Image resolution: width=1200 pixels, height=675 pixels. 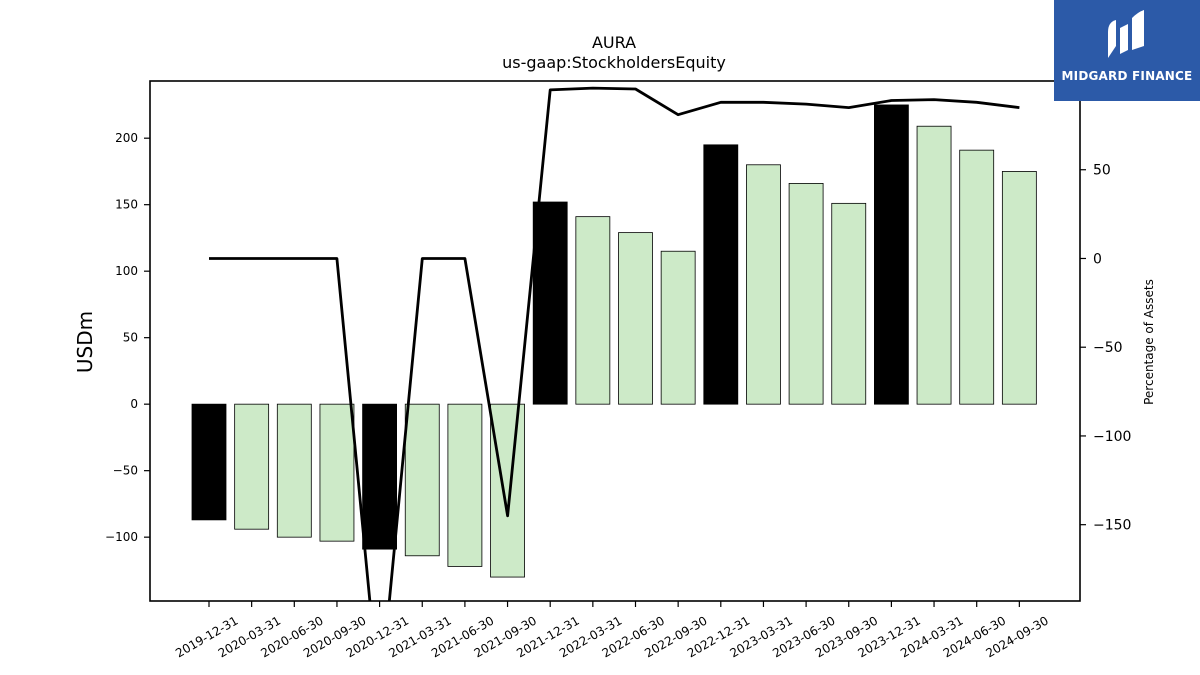 What do you see at coordinates (1127, 76) in the screenshot?
I see `brand-name: MIDGARD FINANCE` at bounding box center [1127, 76].